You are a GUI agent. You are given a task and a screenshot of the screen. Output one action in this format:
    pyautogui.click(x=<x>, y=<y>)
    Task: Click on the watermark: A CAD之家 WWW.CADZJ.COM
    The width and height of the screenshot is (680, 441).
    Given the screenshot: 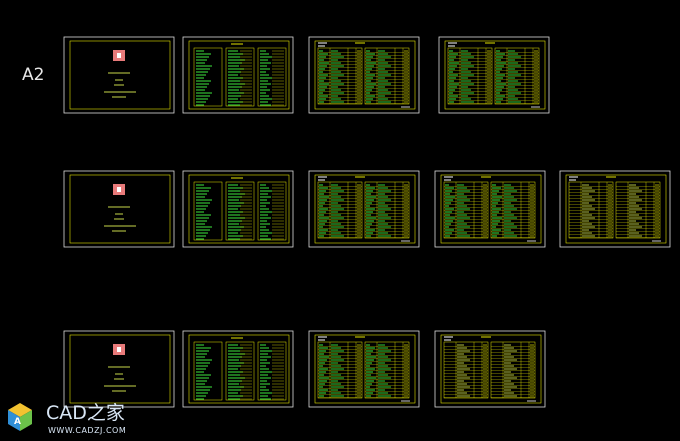 What is the action you would take?
    pyautogui.click(x=67, y=418)
    